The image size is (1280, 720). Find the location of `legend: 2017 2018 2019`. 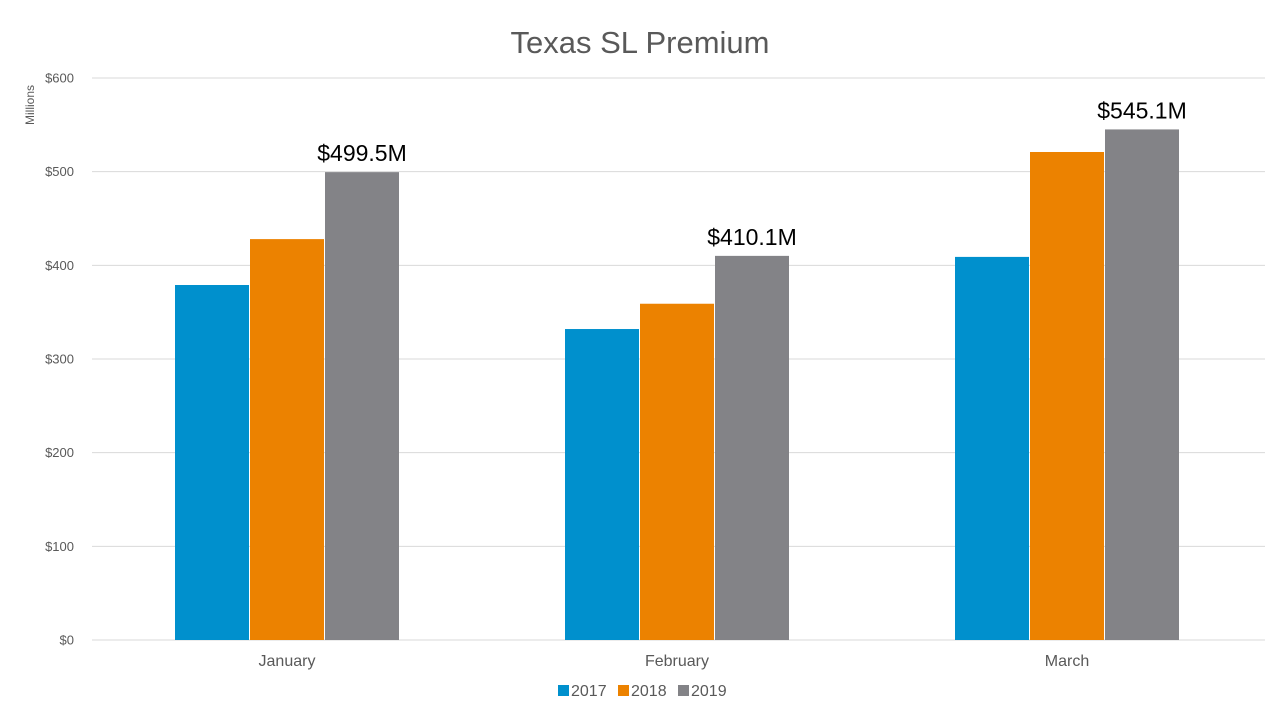

legend: 2017 2018 2019 is located at coordinates (642, 691).